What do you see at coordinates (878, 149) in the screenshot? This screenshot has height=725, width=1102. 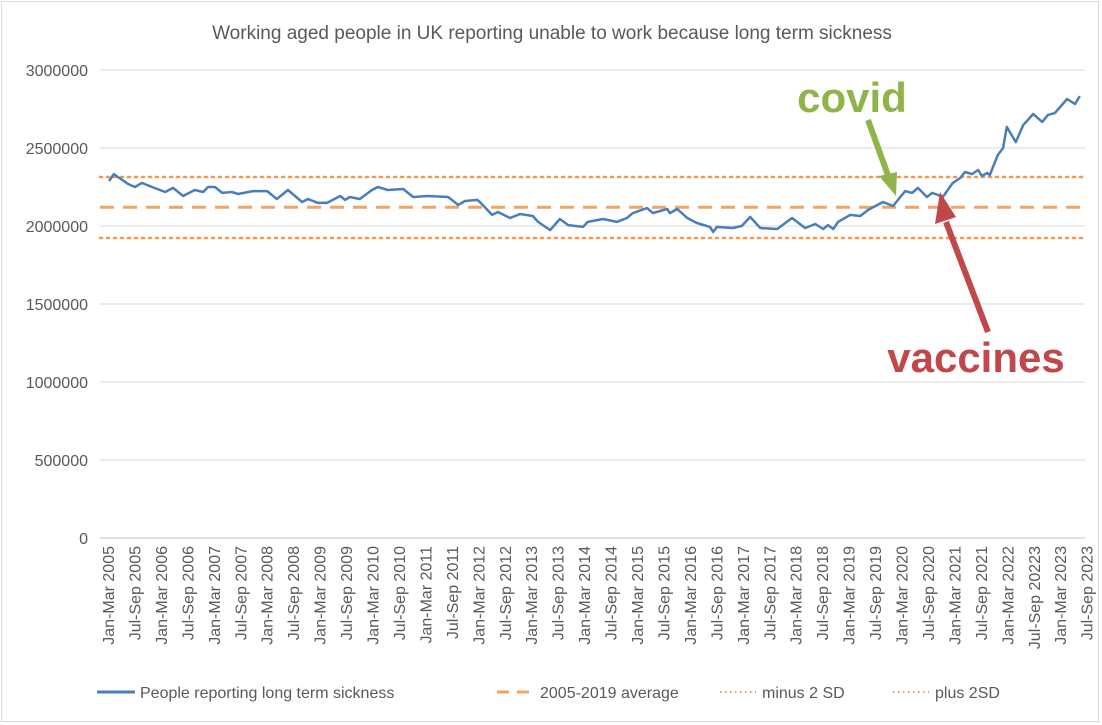 I see `covid-arrow-shaft` at bounding box center [878, 149].